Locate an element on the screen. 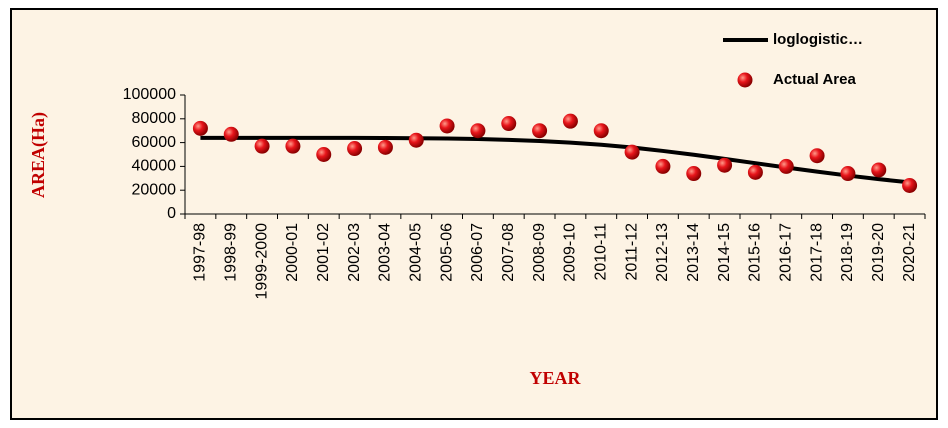  x-tick-label: 2013-14 is located at coordinates (693, 252).